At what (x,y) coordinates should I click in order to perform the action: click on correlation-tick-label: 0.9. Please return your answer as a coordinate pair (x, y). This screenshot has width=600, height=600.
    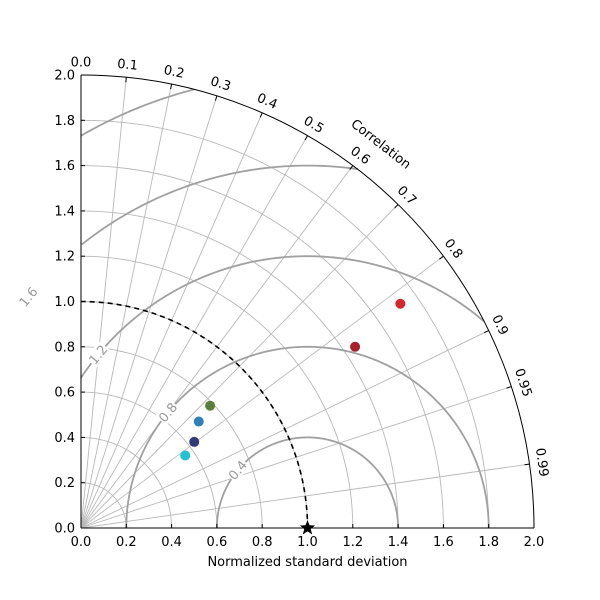
    Looking at the image, I should click on (499, 325).